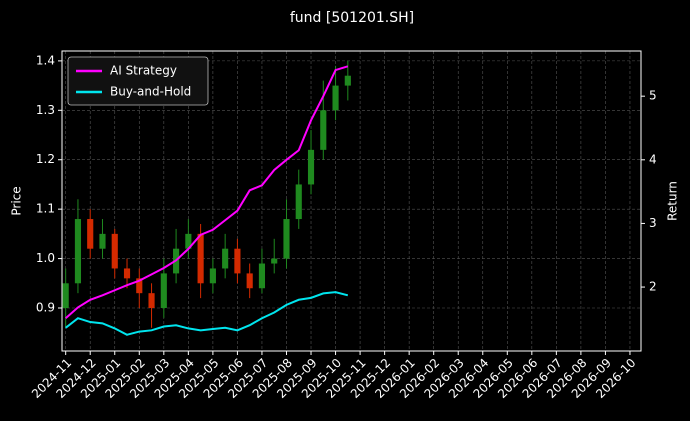 The image size is (690, 421). I want to click on legend-box, so click(138, 81).